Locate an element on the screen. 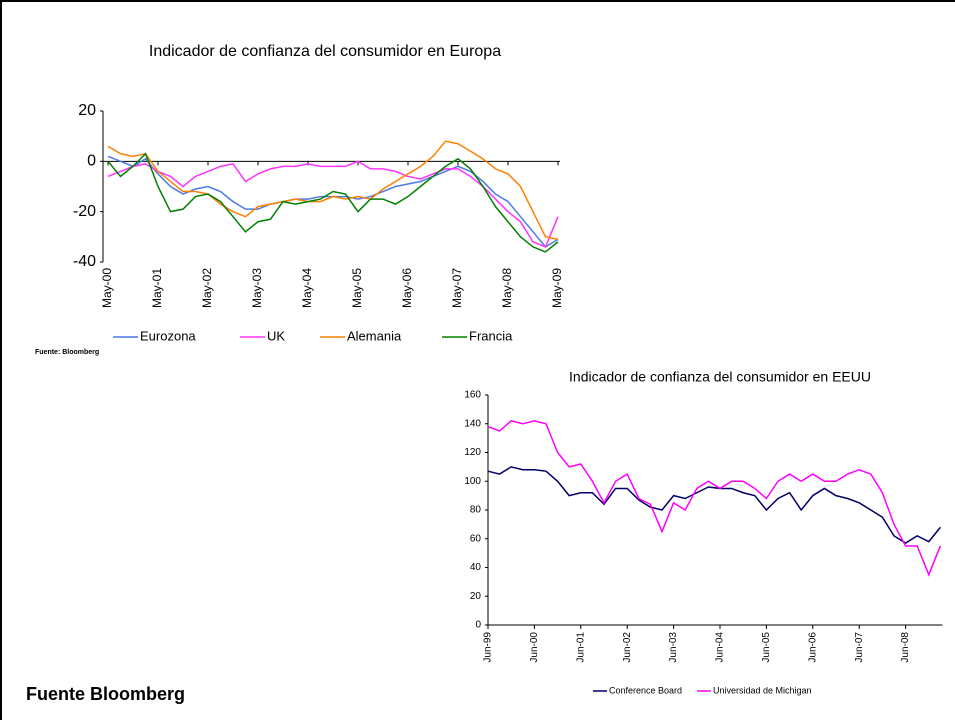 The height and width of the screenshot is (720, 955). x-tick-label: May-05 is located at coordinates (357, 288).